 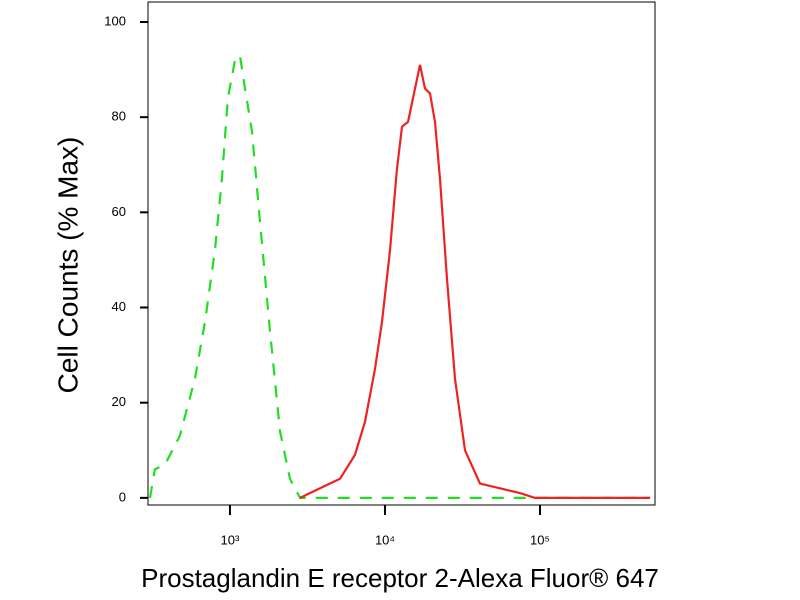 I want to click on y-tick-label: 20, so click(x=119, y=401).